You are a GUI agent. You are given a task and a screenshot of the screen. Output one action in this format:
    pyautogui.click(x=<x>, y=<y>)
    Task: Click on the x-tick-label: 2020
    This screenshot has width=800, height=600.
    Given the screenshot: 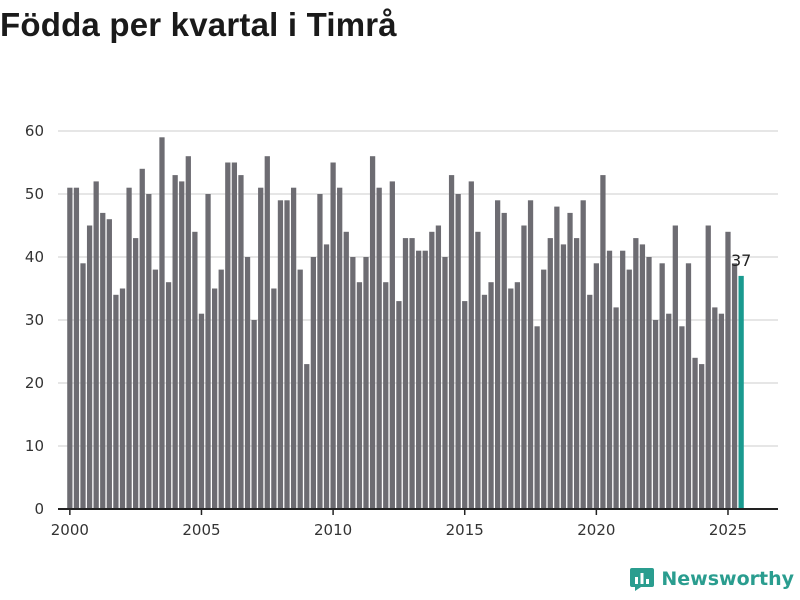 What is the action you would take?
    pyautogui.click(x=596, y=530)
    